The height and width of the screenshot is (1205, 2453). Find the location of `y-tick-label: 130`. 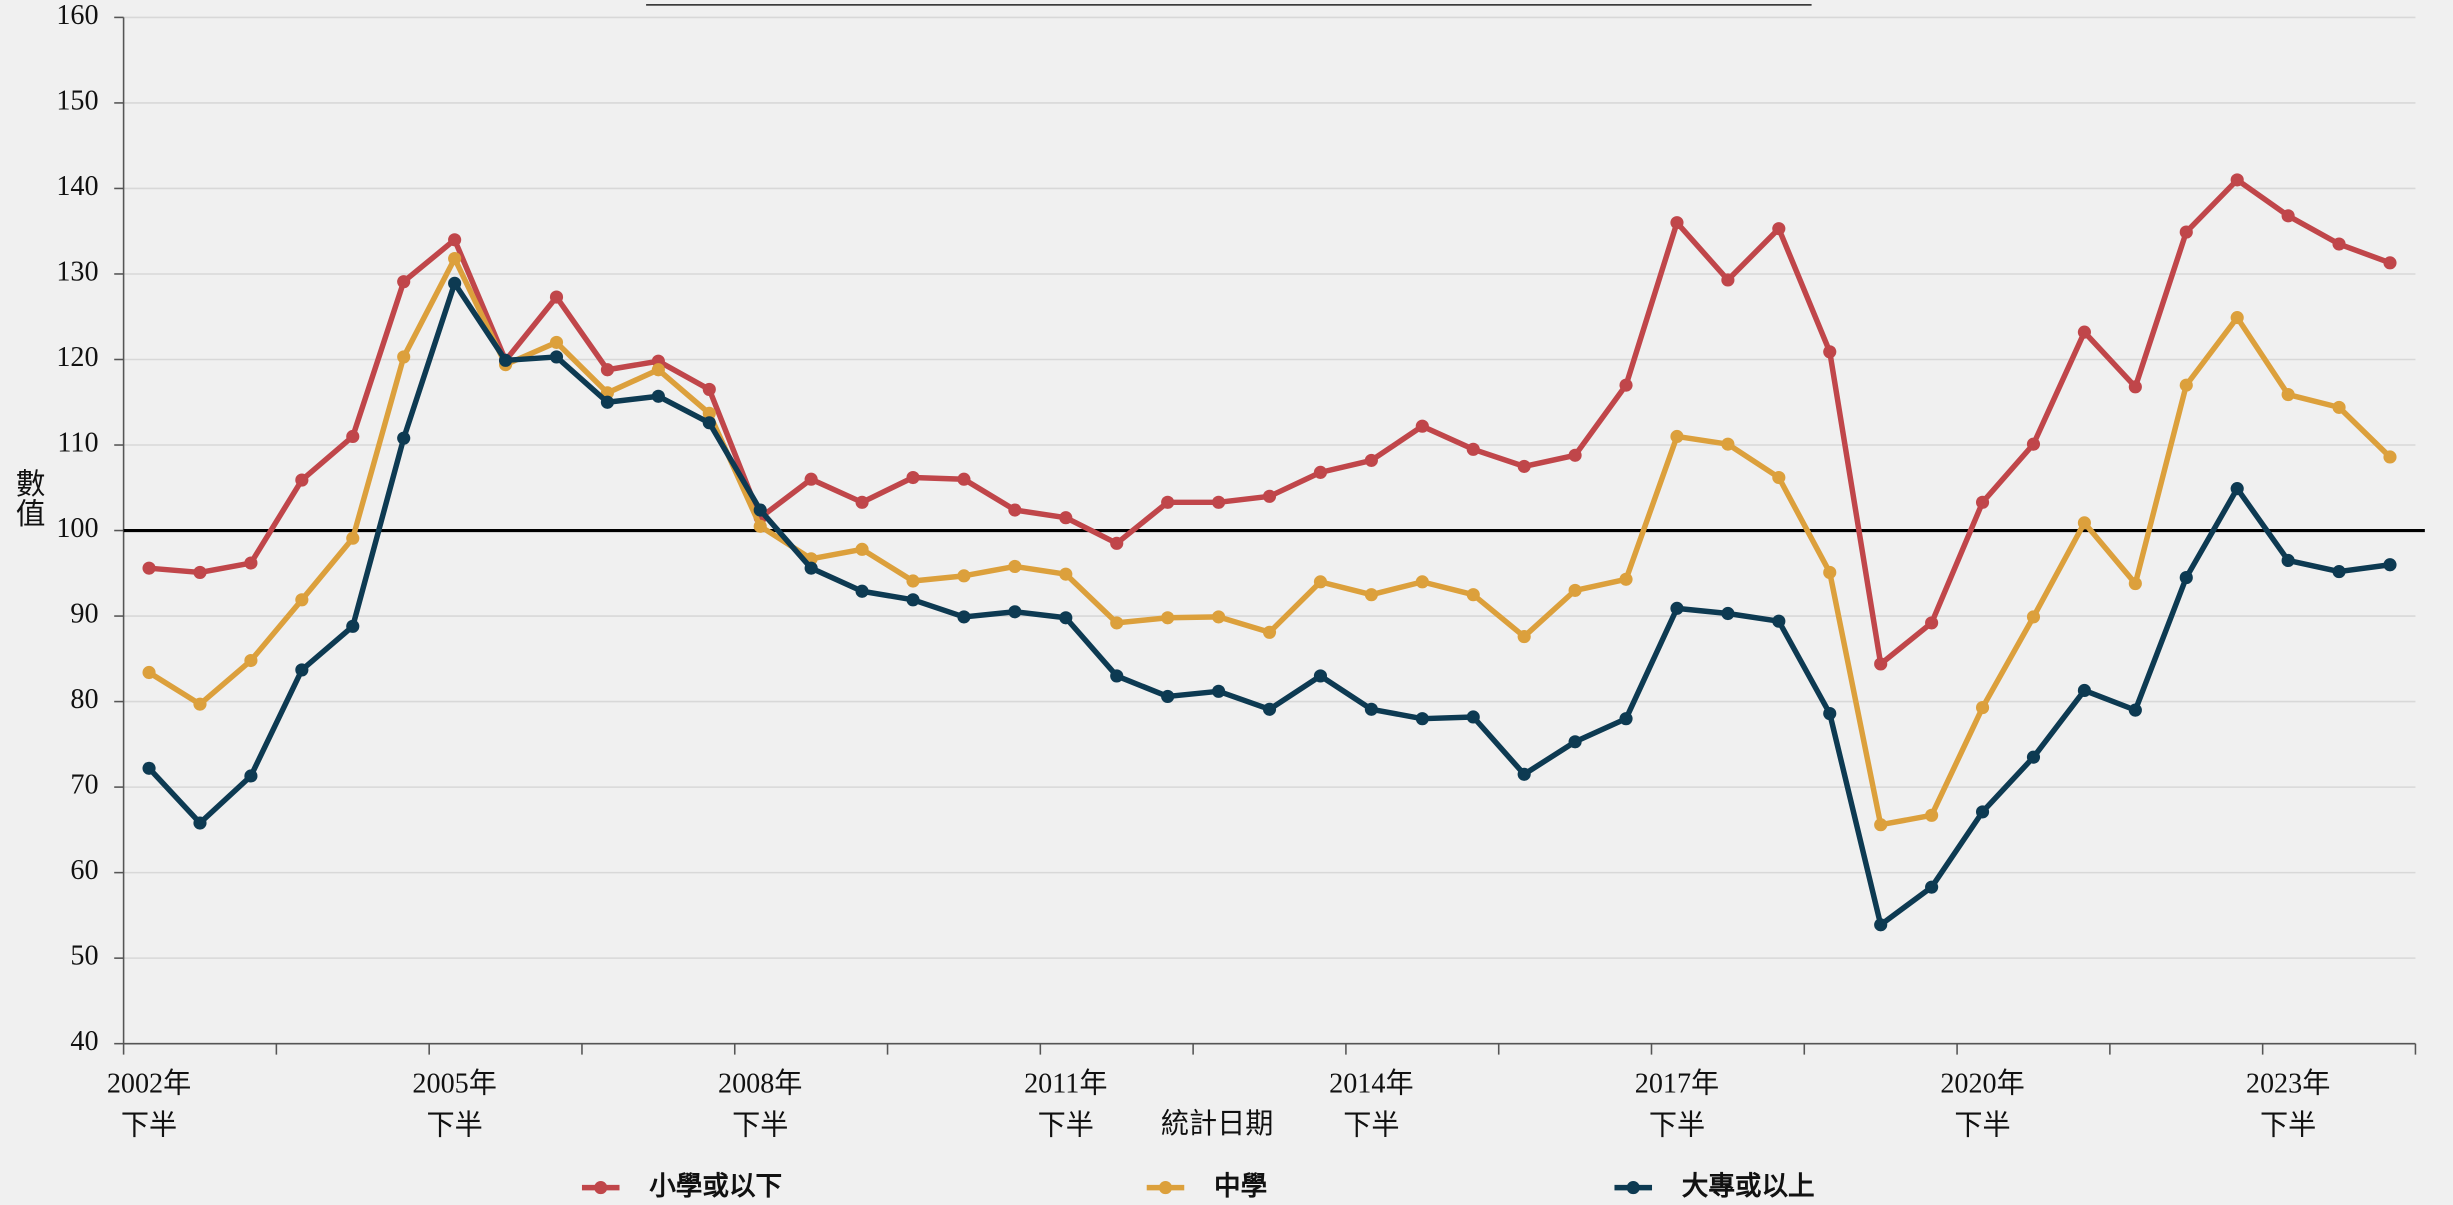

y-tick-label: 130 is located at coordinates (77, 271).